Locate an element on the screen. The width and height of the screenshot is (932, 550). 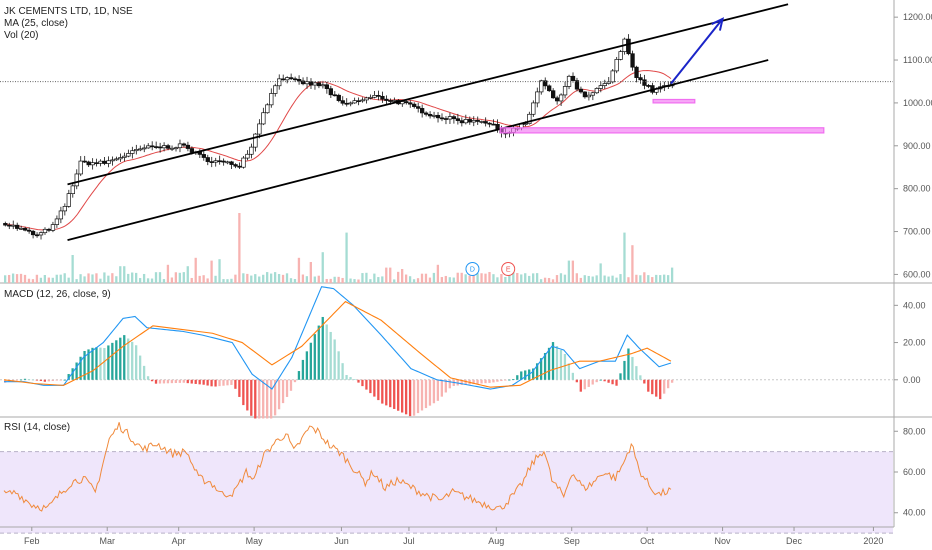
support-zone is located at coordinates (662, 130).